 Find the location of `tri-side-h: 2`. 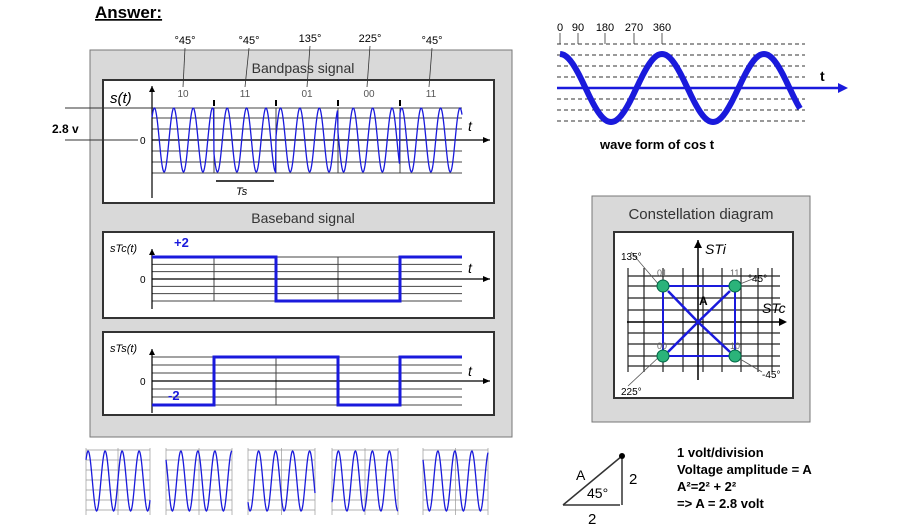

tri-side-h: 2 is located at coordinates (592, 519).